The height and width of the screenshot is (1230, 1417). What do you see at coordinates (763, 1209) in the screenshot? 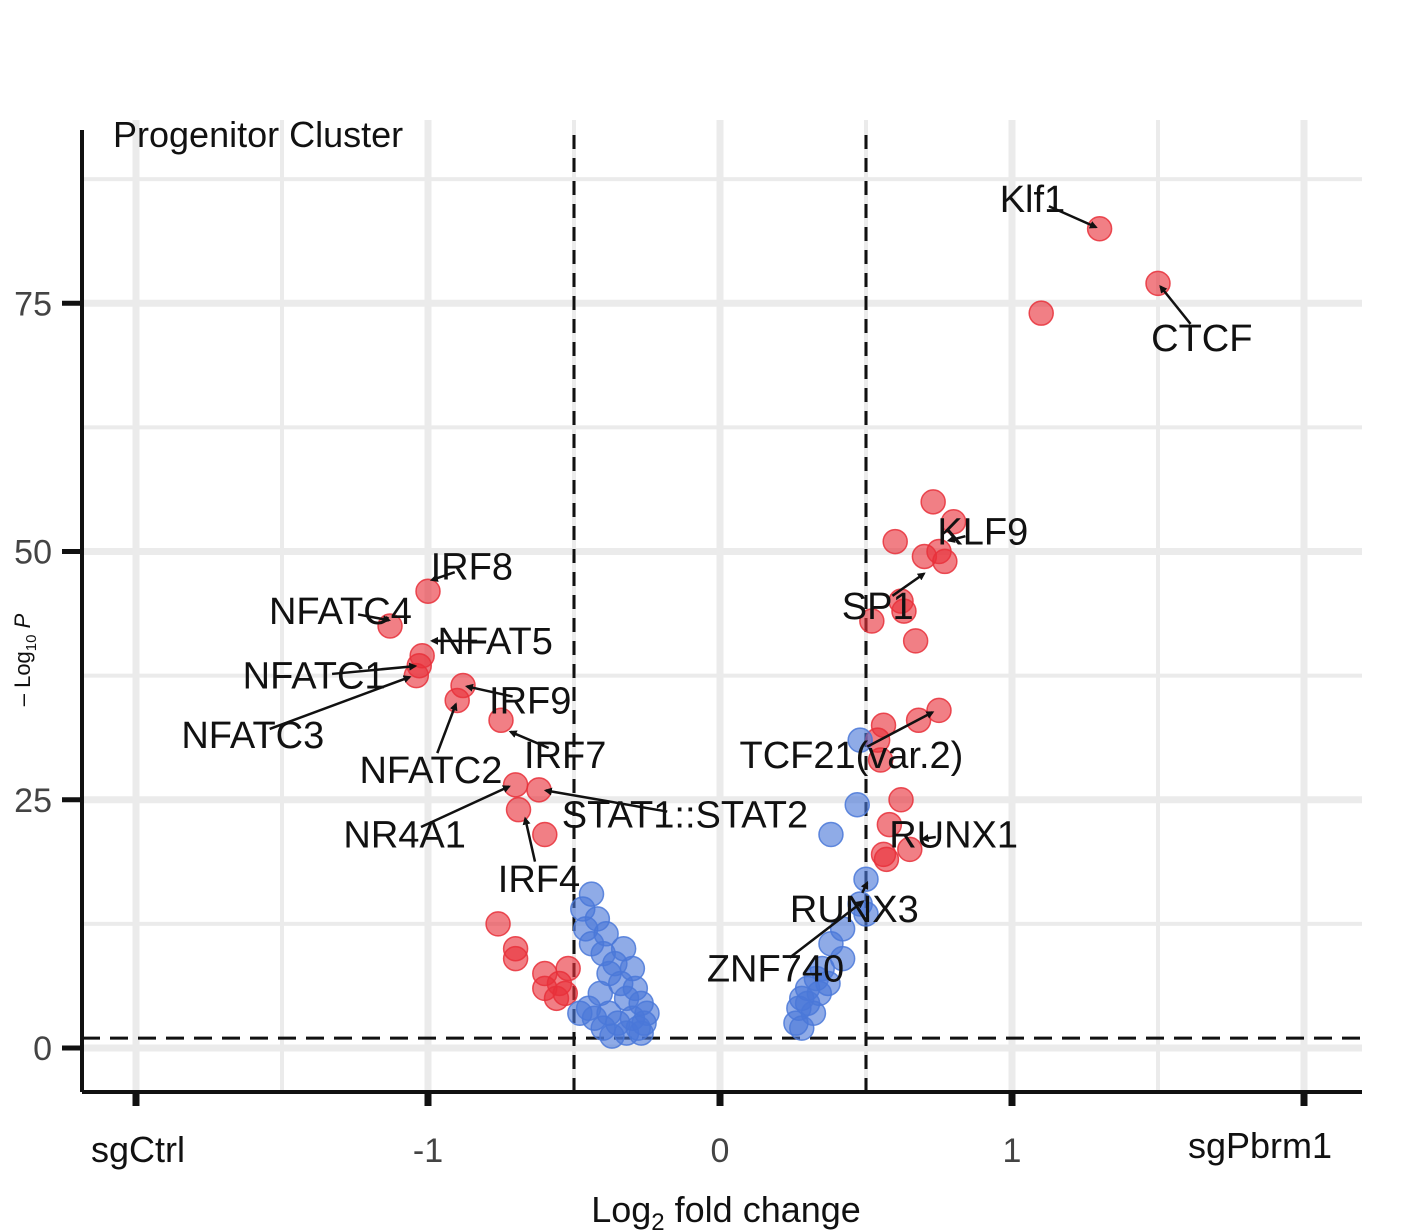
I see `x-axis-label-rest: fold change` at bounding box center [763, 1209].